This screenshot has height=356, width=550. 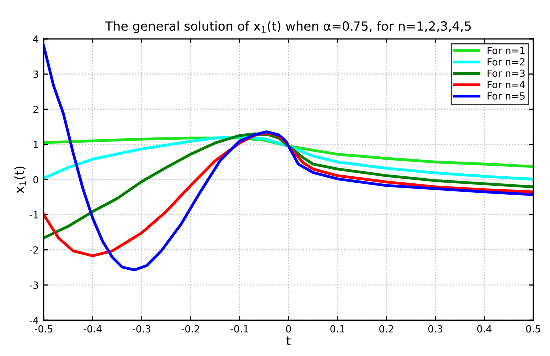 I want to click on x-tick-label: -0.3, so click(x=141, y=329).